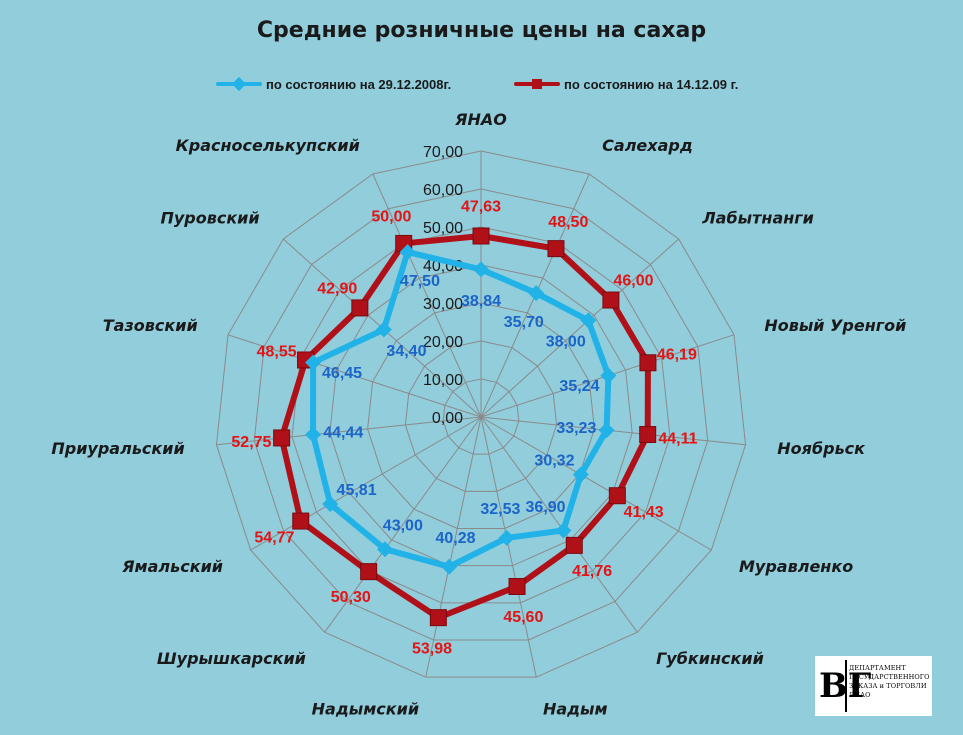 The height and width of the screenshot is (735, 963). I want to click on data-label-s0-0: 38,84, so click(481, 301).